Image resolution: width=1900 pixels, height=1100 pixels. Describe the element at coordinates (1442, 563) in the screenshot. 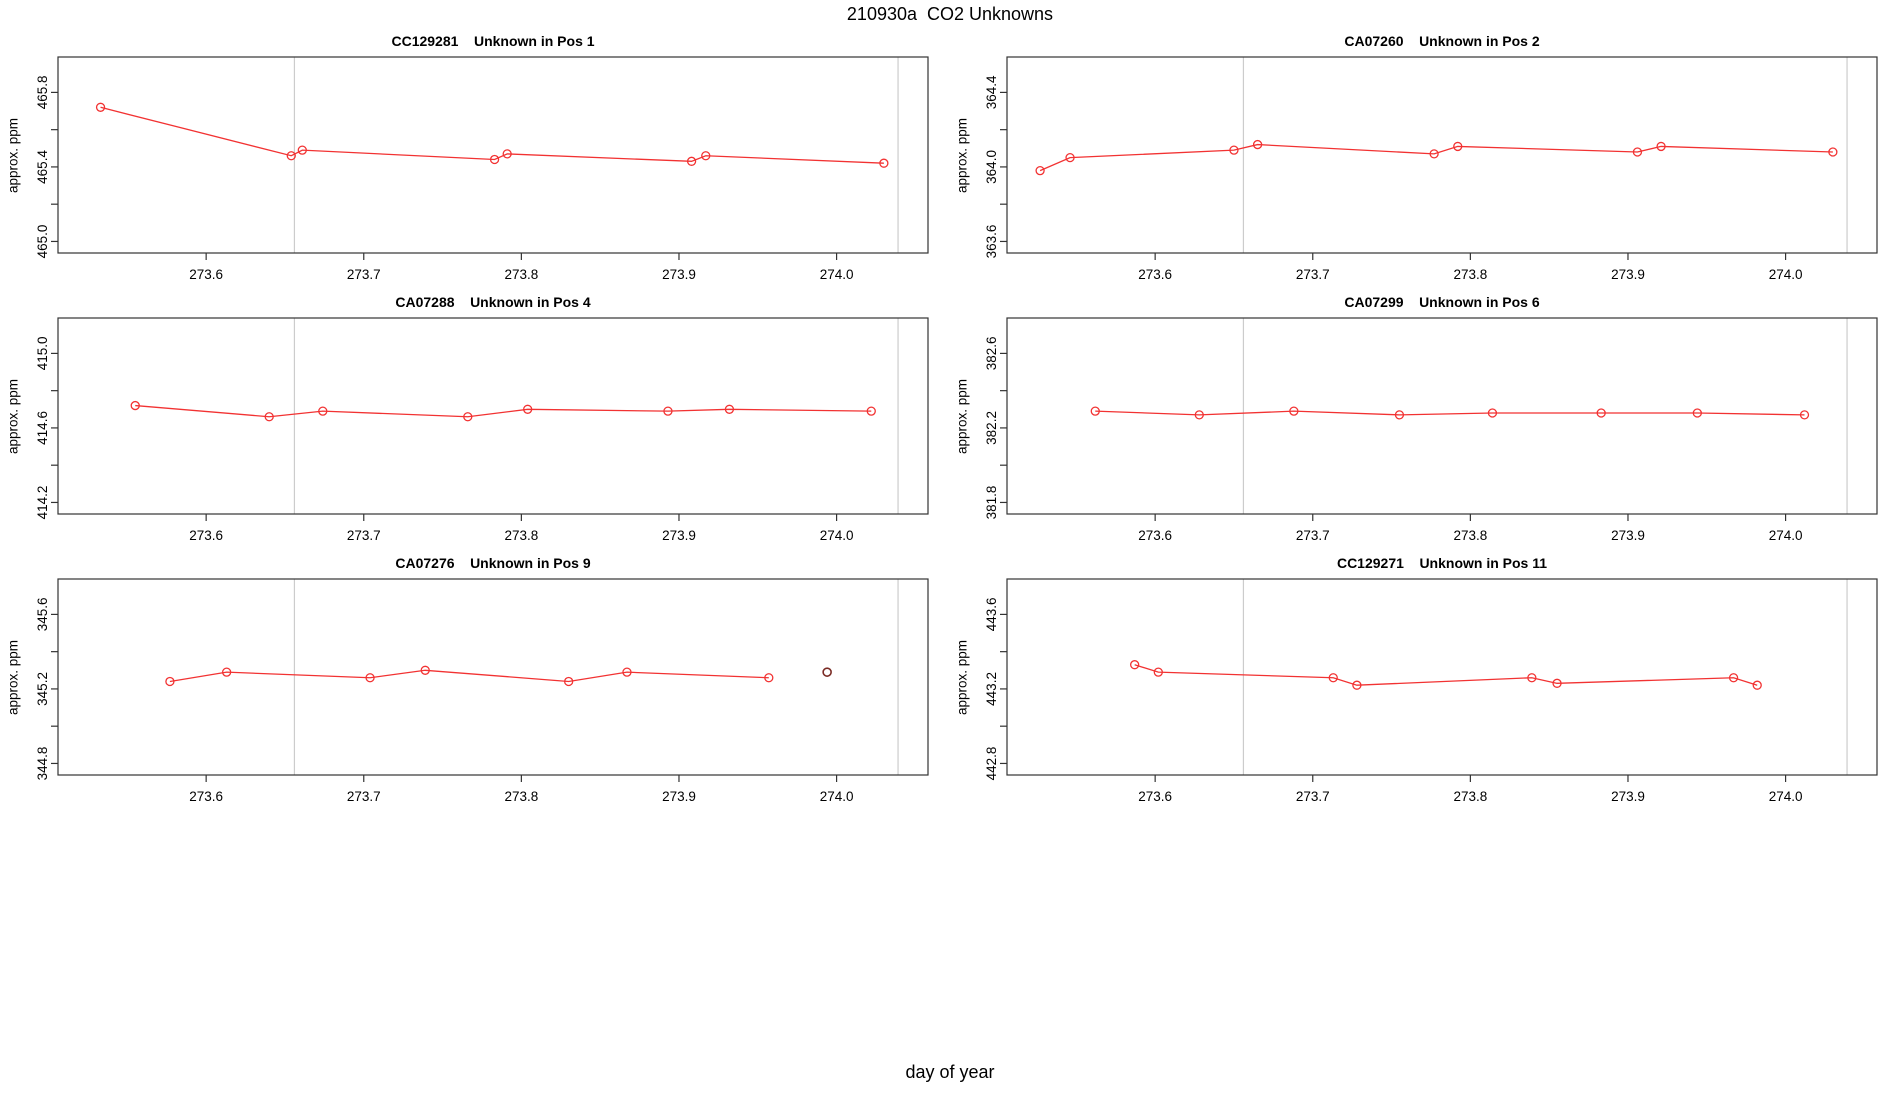

I see `panel-title-pos-11: CC129271 Unknown in Pos 11` at that location.